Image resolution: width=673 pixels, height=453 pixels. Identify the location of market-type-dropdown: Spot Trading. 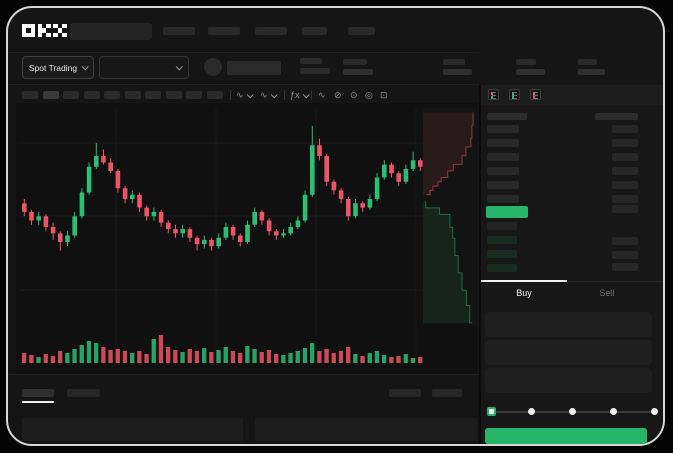
(58, 67).